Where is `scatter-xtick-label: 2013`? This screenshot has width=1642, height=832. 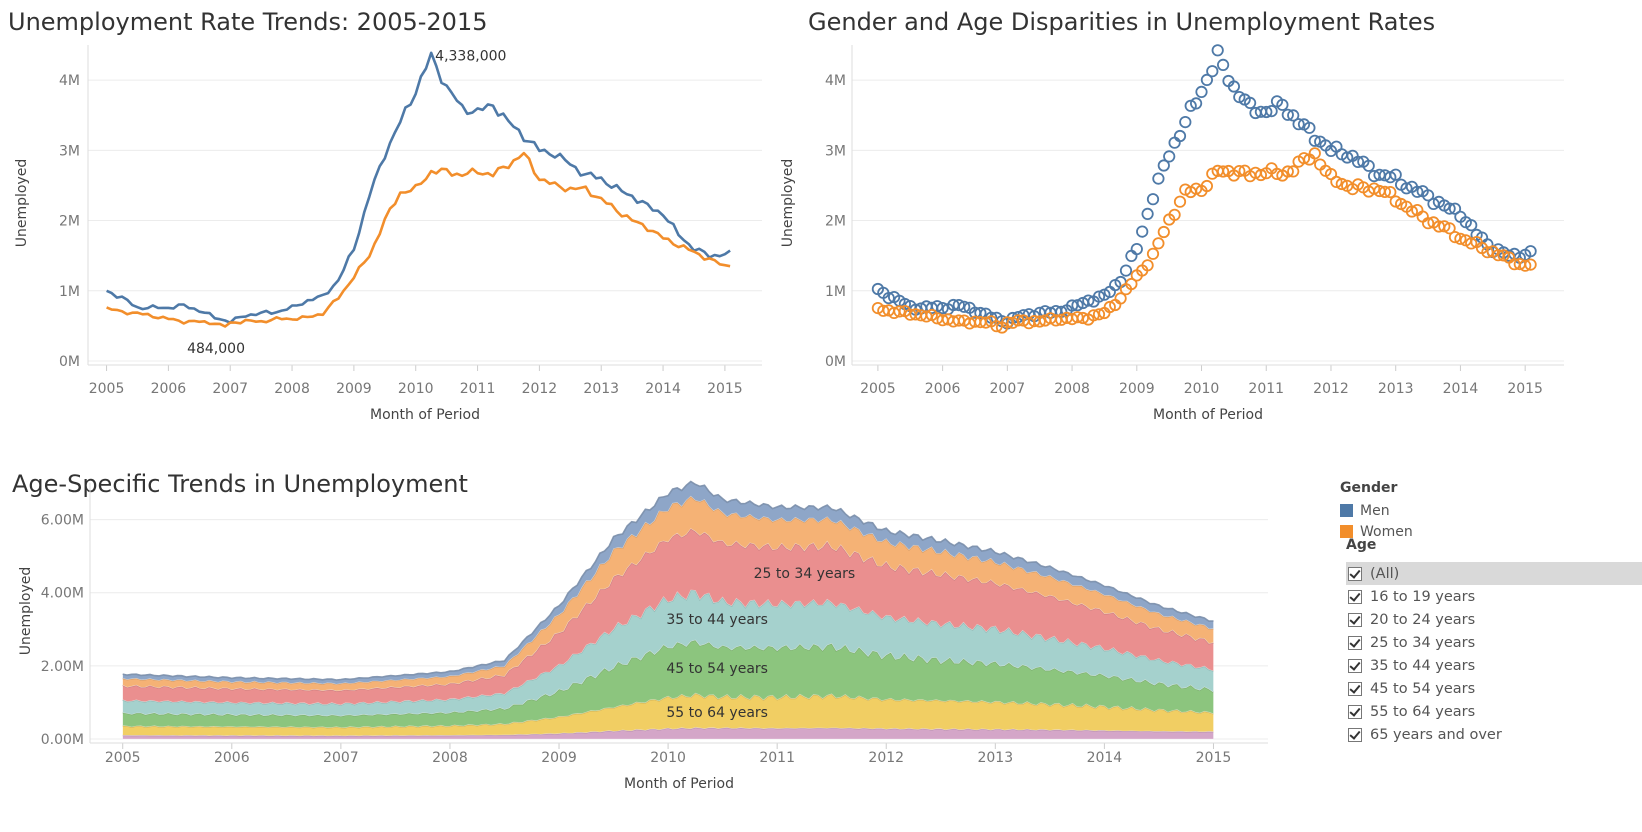
scatter-xtick-label: 2013 is located at coordinates (1396, 389).